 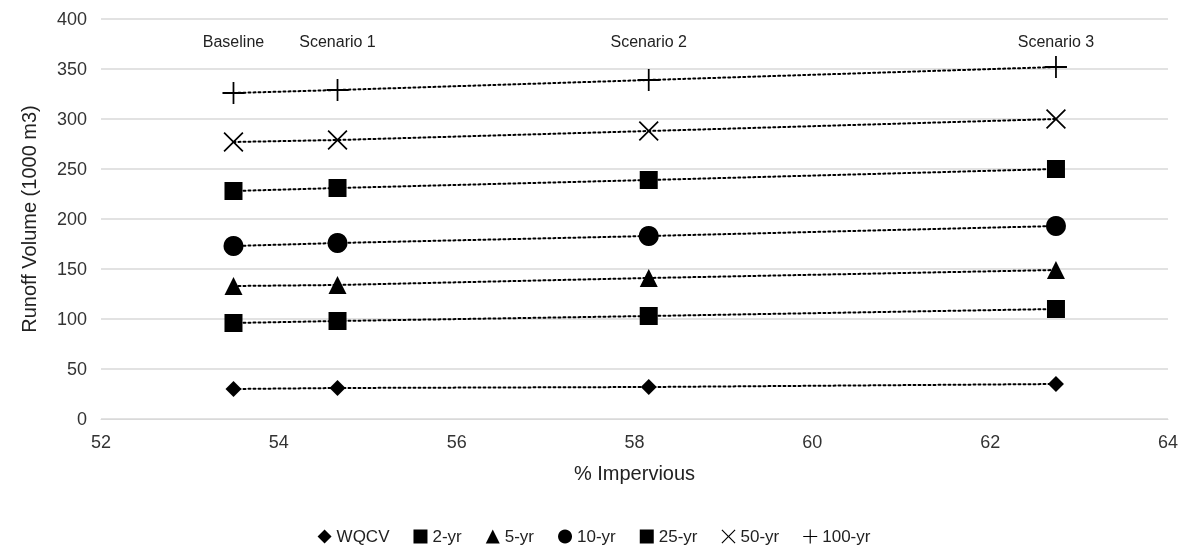 What do you see at coordinates (649, 41) in the screenshot?
I see `annotation: Scenario 2` at bounding box center [649, 41].